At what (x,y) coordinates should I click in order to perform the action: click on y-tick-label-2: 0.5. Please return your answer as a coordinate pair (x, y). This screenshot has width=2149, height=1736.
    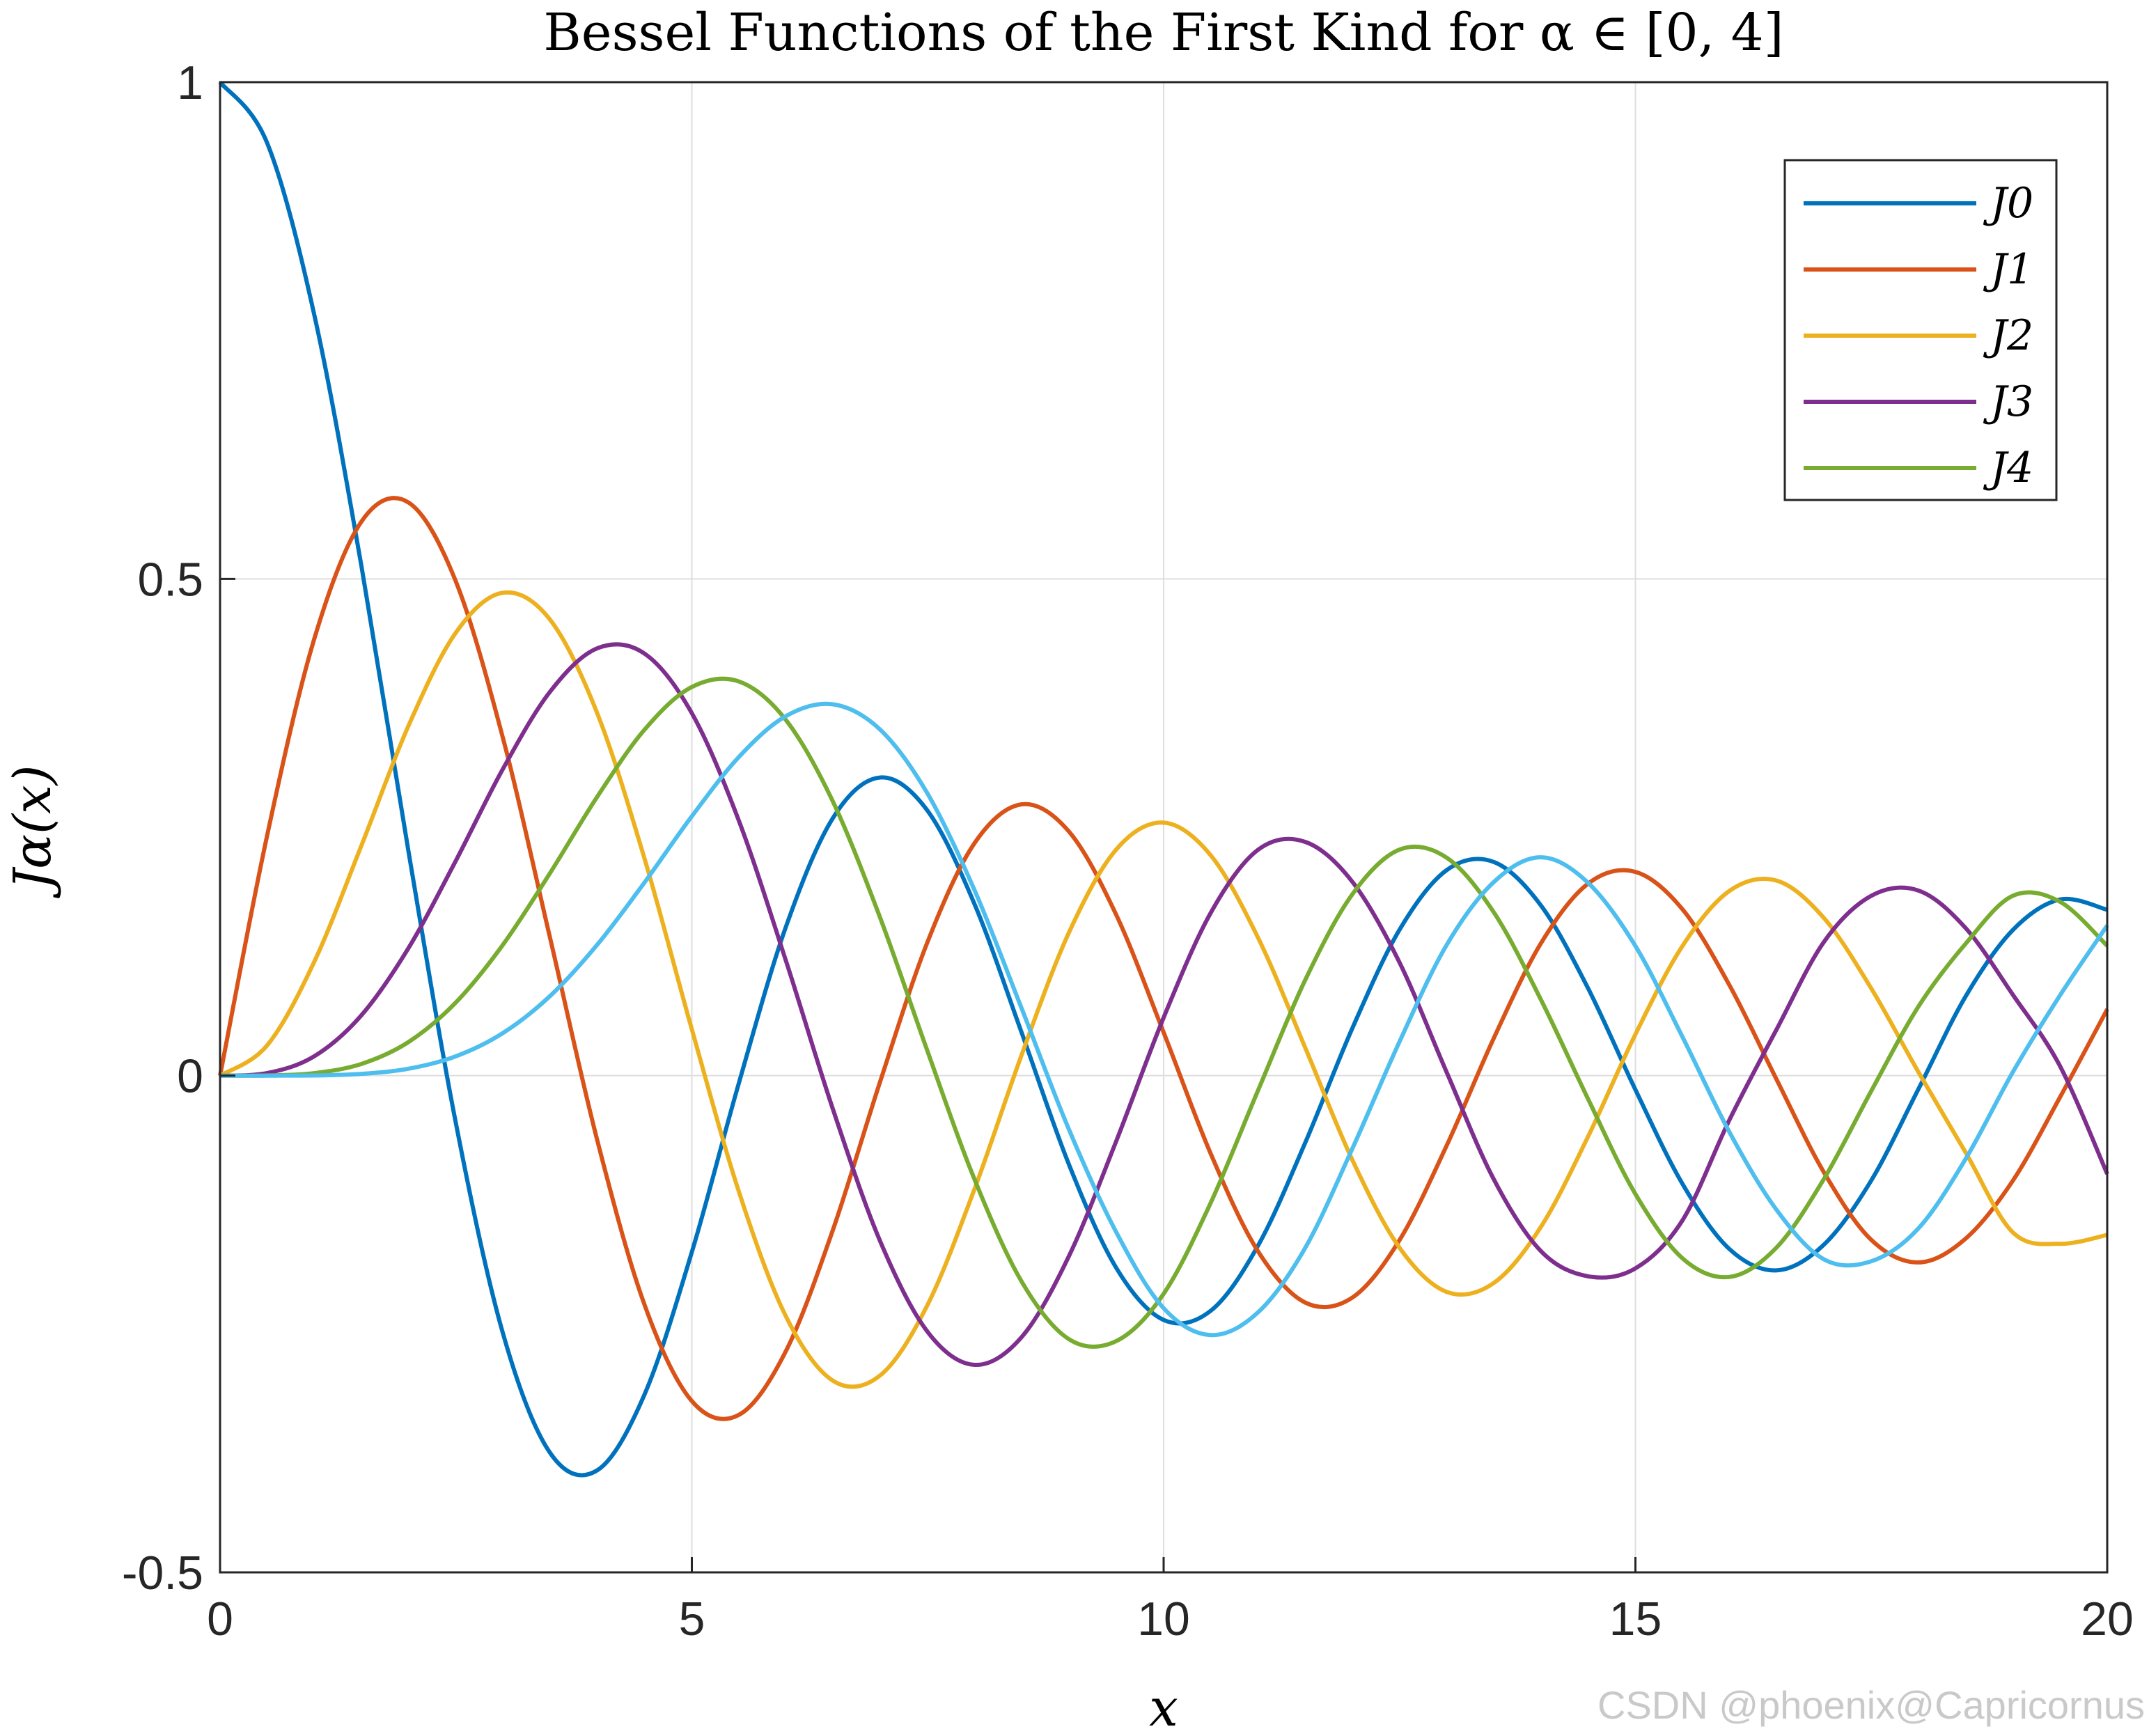
    Looking at the image, I should click on (170, 580).